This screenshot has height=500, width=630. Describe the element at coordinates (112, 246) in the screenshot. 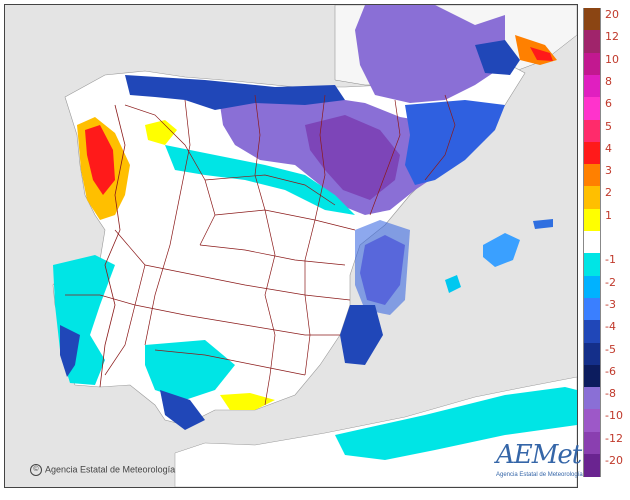

I see `portugal-border` at that location.